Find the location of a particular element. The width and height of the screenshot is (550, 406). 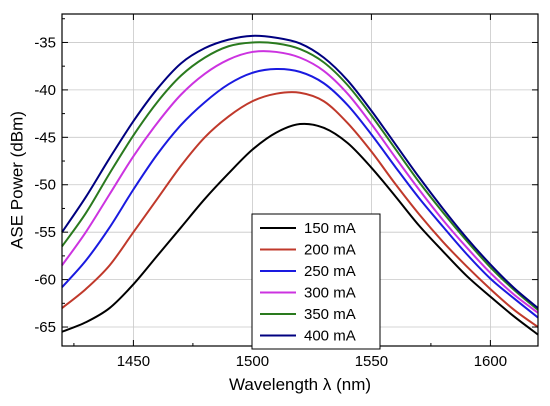

y-tick-label: -55 is located at coordinates (45, 232).